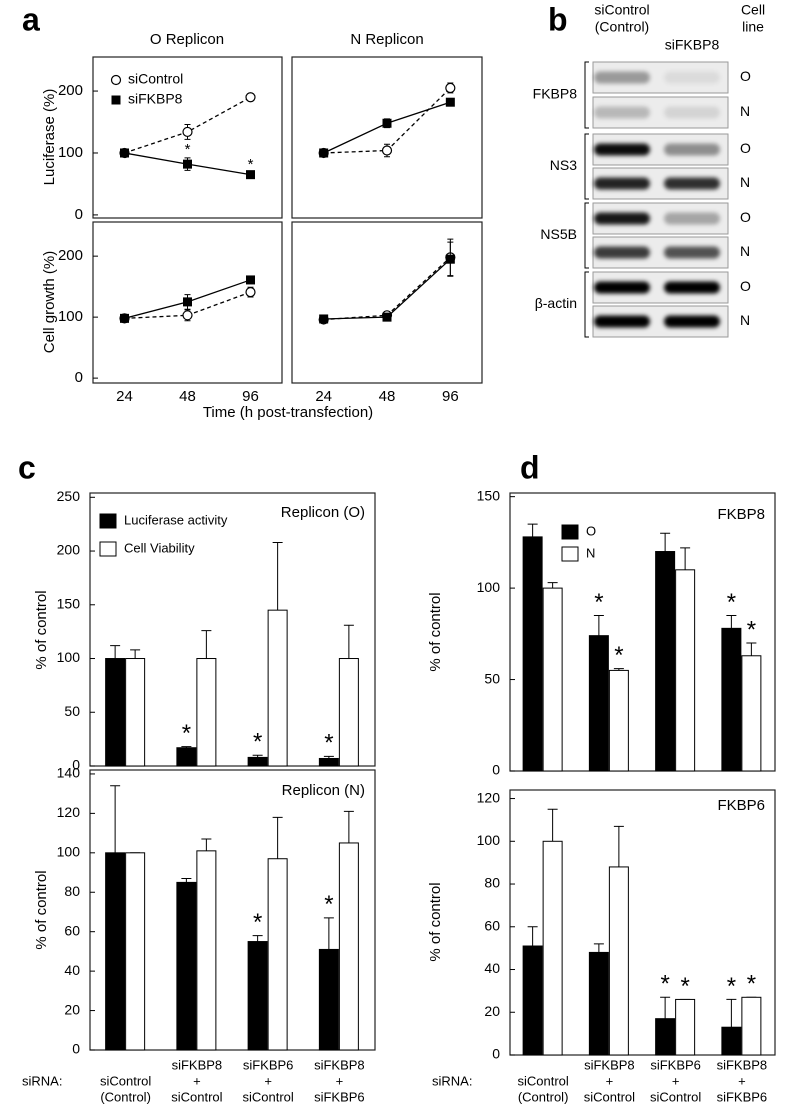 The width and height of the screenshot is (787, 1115). I want to click on chart-title: O Replicon, so click(187, 39).